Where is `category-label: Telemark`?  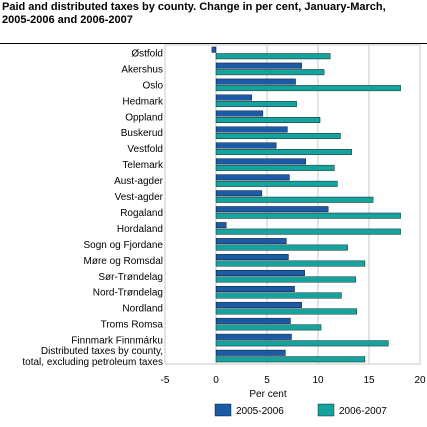 category-label: Telemark is located at coordinates (143, 165).